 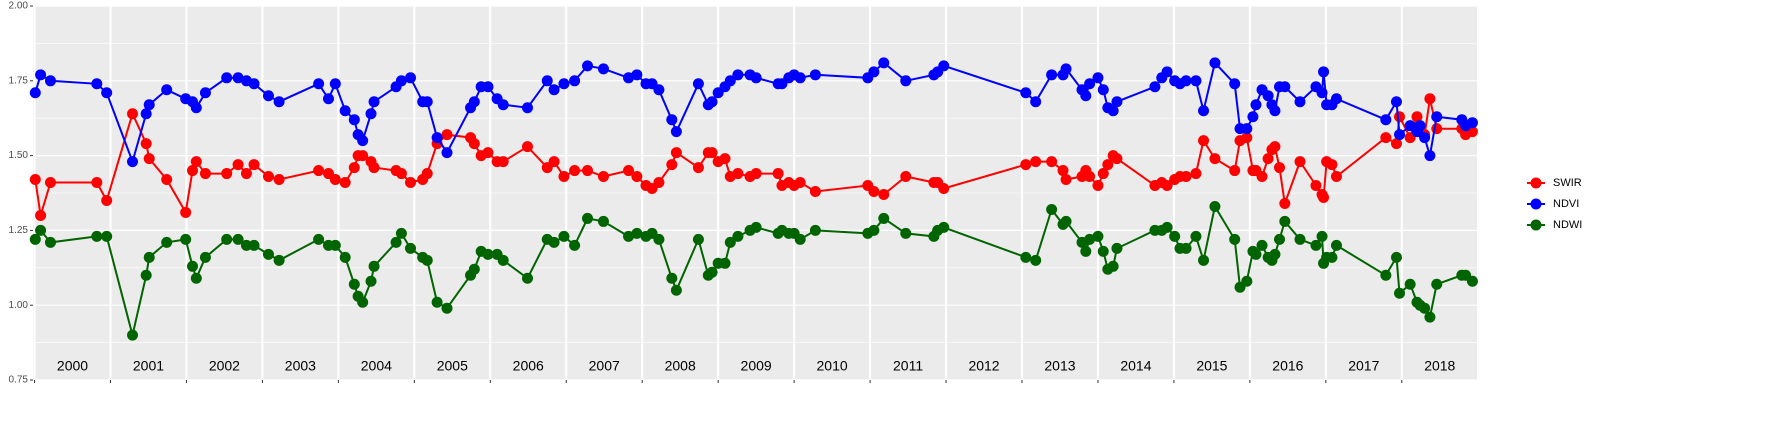 I want to click on legend-label: NDWI, so click(x=1567, y=225).